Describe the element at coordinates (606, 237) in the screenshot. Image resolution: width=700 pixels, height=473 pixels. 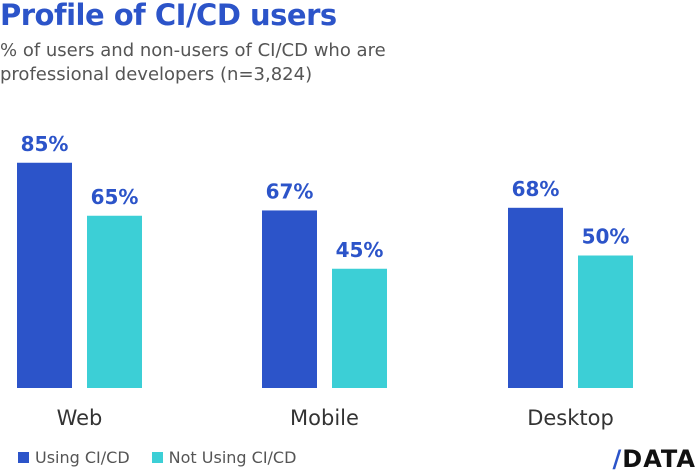
I see `data-label: 50%` at that location.